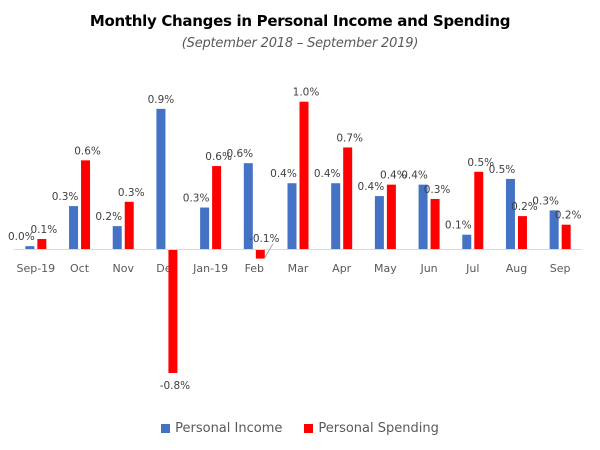 Image resolution: width=600 pixels, height=450 pixels. What do you see at coordinates (428, 268) in the screenshot?
I see `x-tick-label: Jun` at bounding box center [428, 268].